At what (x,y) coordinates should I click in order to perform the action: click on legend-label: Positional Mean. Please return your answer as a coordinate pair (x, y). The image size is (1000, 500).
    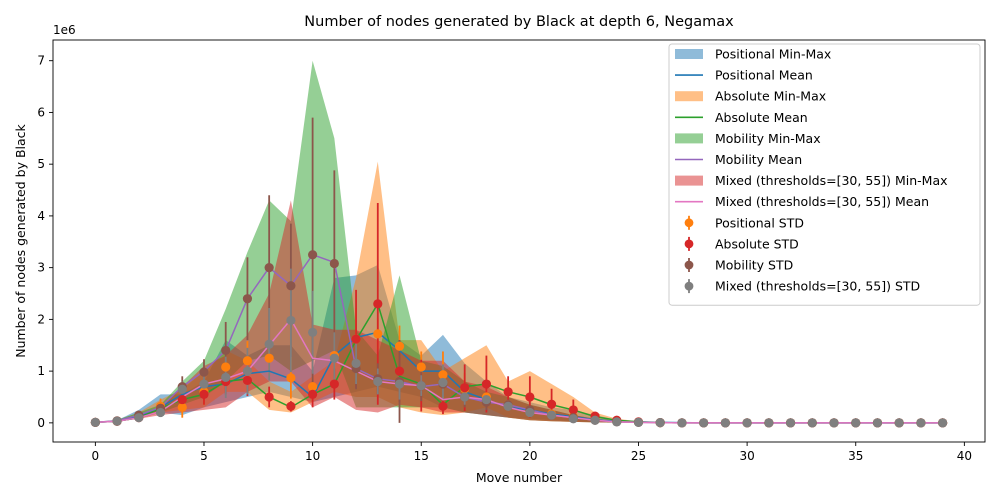
    Looking at the image, I should click on (764, 75).